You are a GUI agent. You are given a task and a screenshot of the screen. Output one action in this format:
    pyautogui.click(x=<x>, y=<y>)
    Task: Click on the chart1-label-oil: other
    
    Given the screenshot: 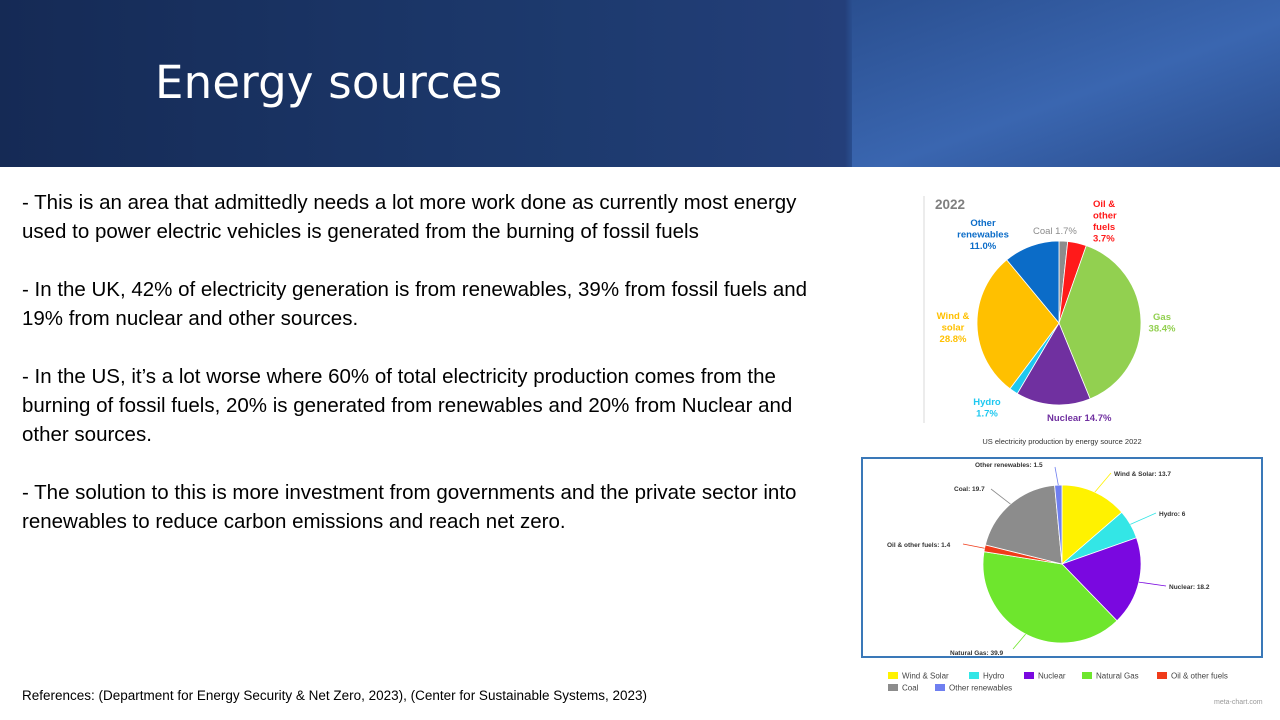 What is the action you would take?
    pyautogui.click(x=1105, y=216)
    